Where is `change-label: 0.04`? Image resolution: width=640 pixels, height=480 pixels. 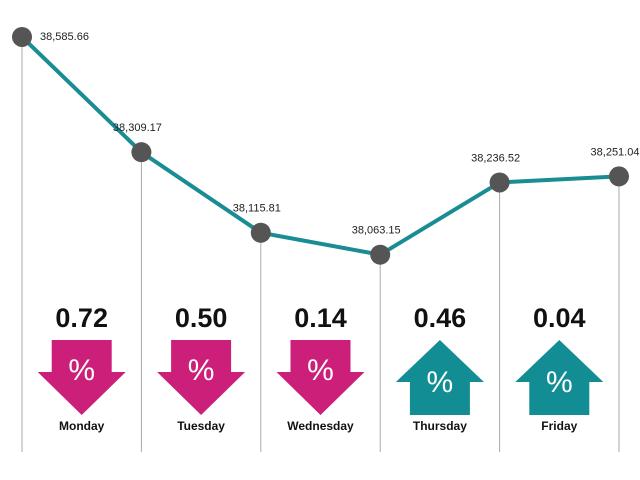
change-label: 0.04 is located at coordinates (559, 318).